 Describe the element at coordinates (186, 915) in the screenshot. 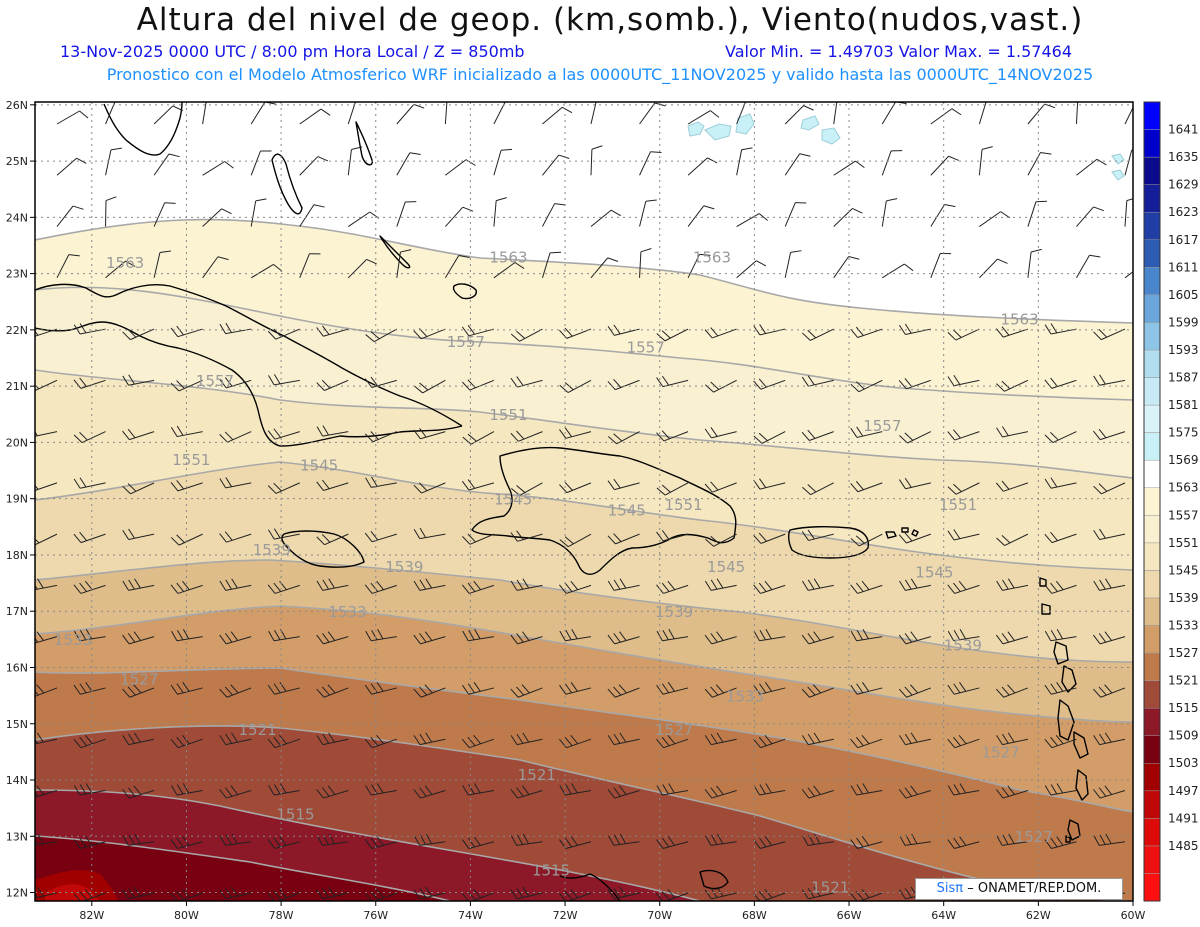

I see `lon-tick-label: 80W` at that location.